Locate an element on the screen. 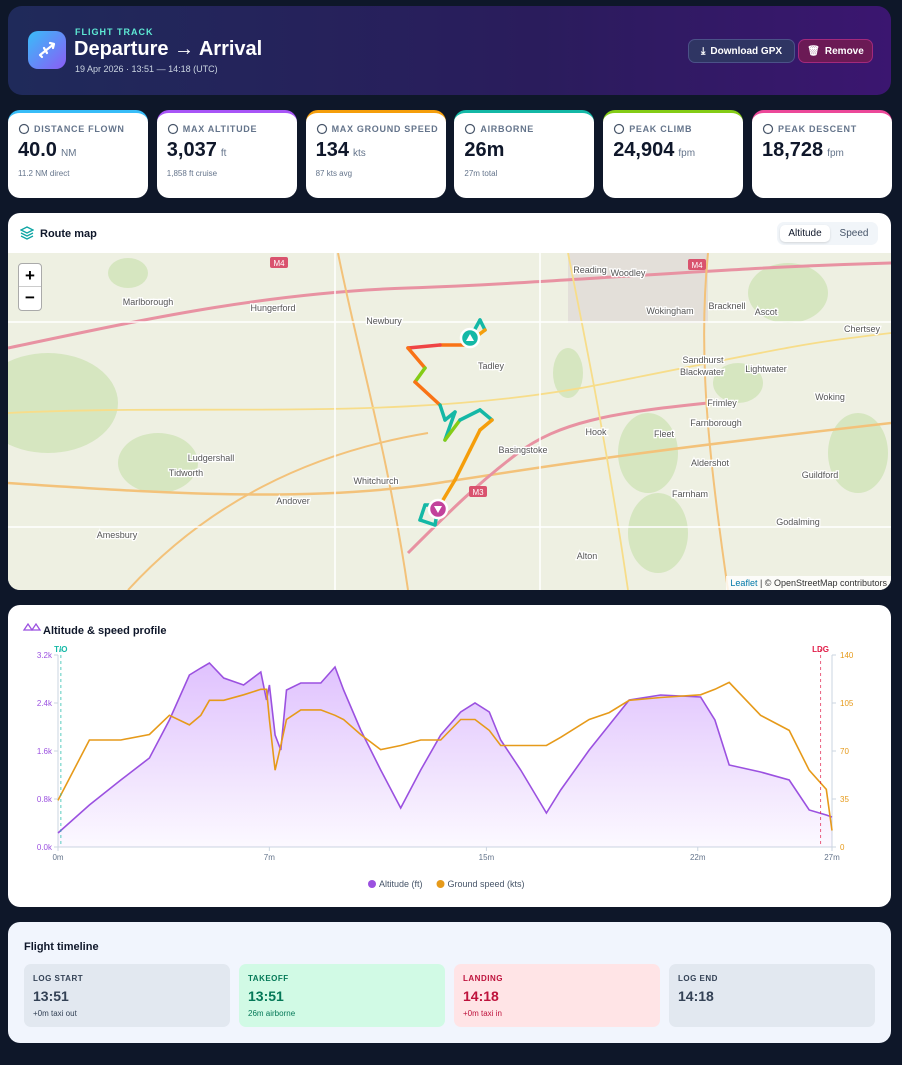 The width and height of the screenshot is (902, 1065). unit: ft is located at coordinates (223, 153).